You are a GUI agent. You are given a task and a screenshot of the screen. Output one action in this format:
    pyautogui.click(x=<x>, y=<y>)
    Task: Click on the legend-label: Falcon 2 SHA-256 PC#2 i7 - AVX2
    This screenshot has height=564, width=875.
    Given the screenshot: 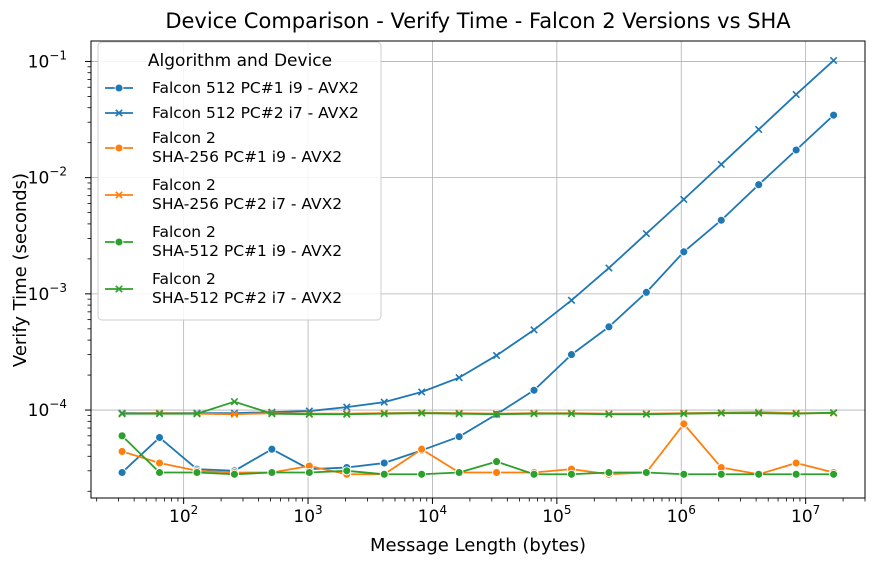 What is the action you would take?
    pyautogui.click(x=247, y=194)
    